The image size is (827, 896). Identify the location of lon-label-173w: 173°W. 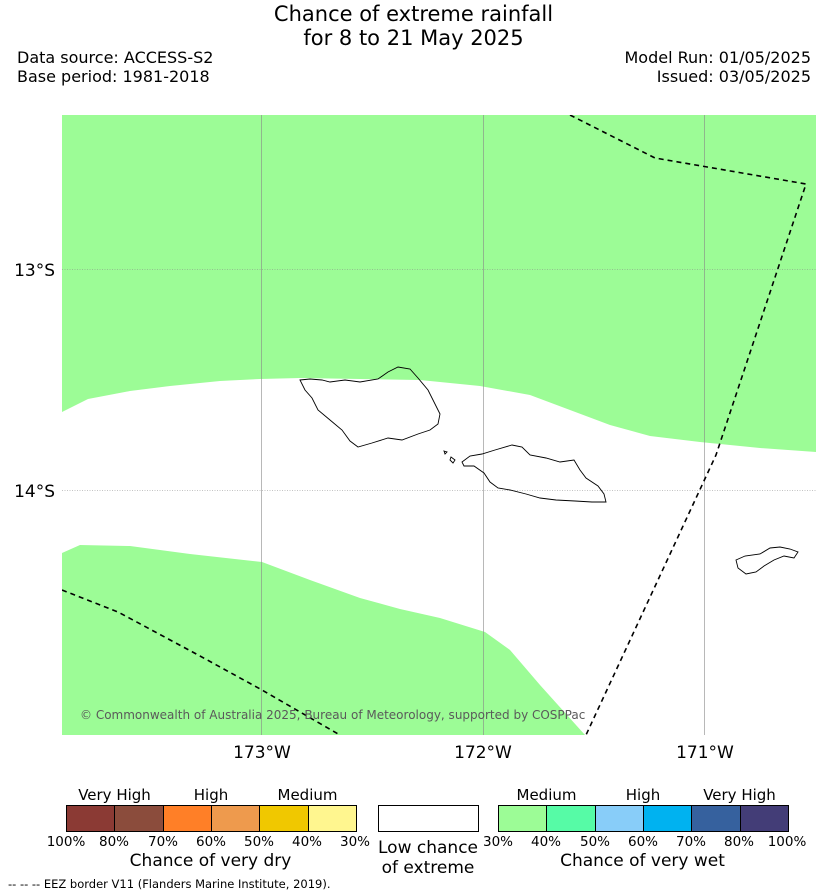
(262, 753).